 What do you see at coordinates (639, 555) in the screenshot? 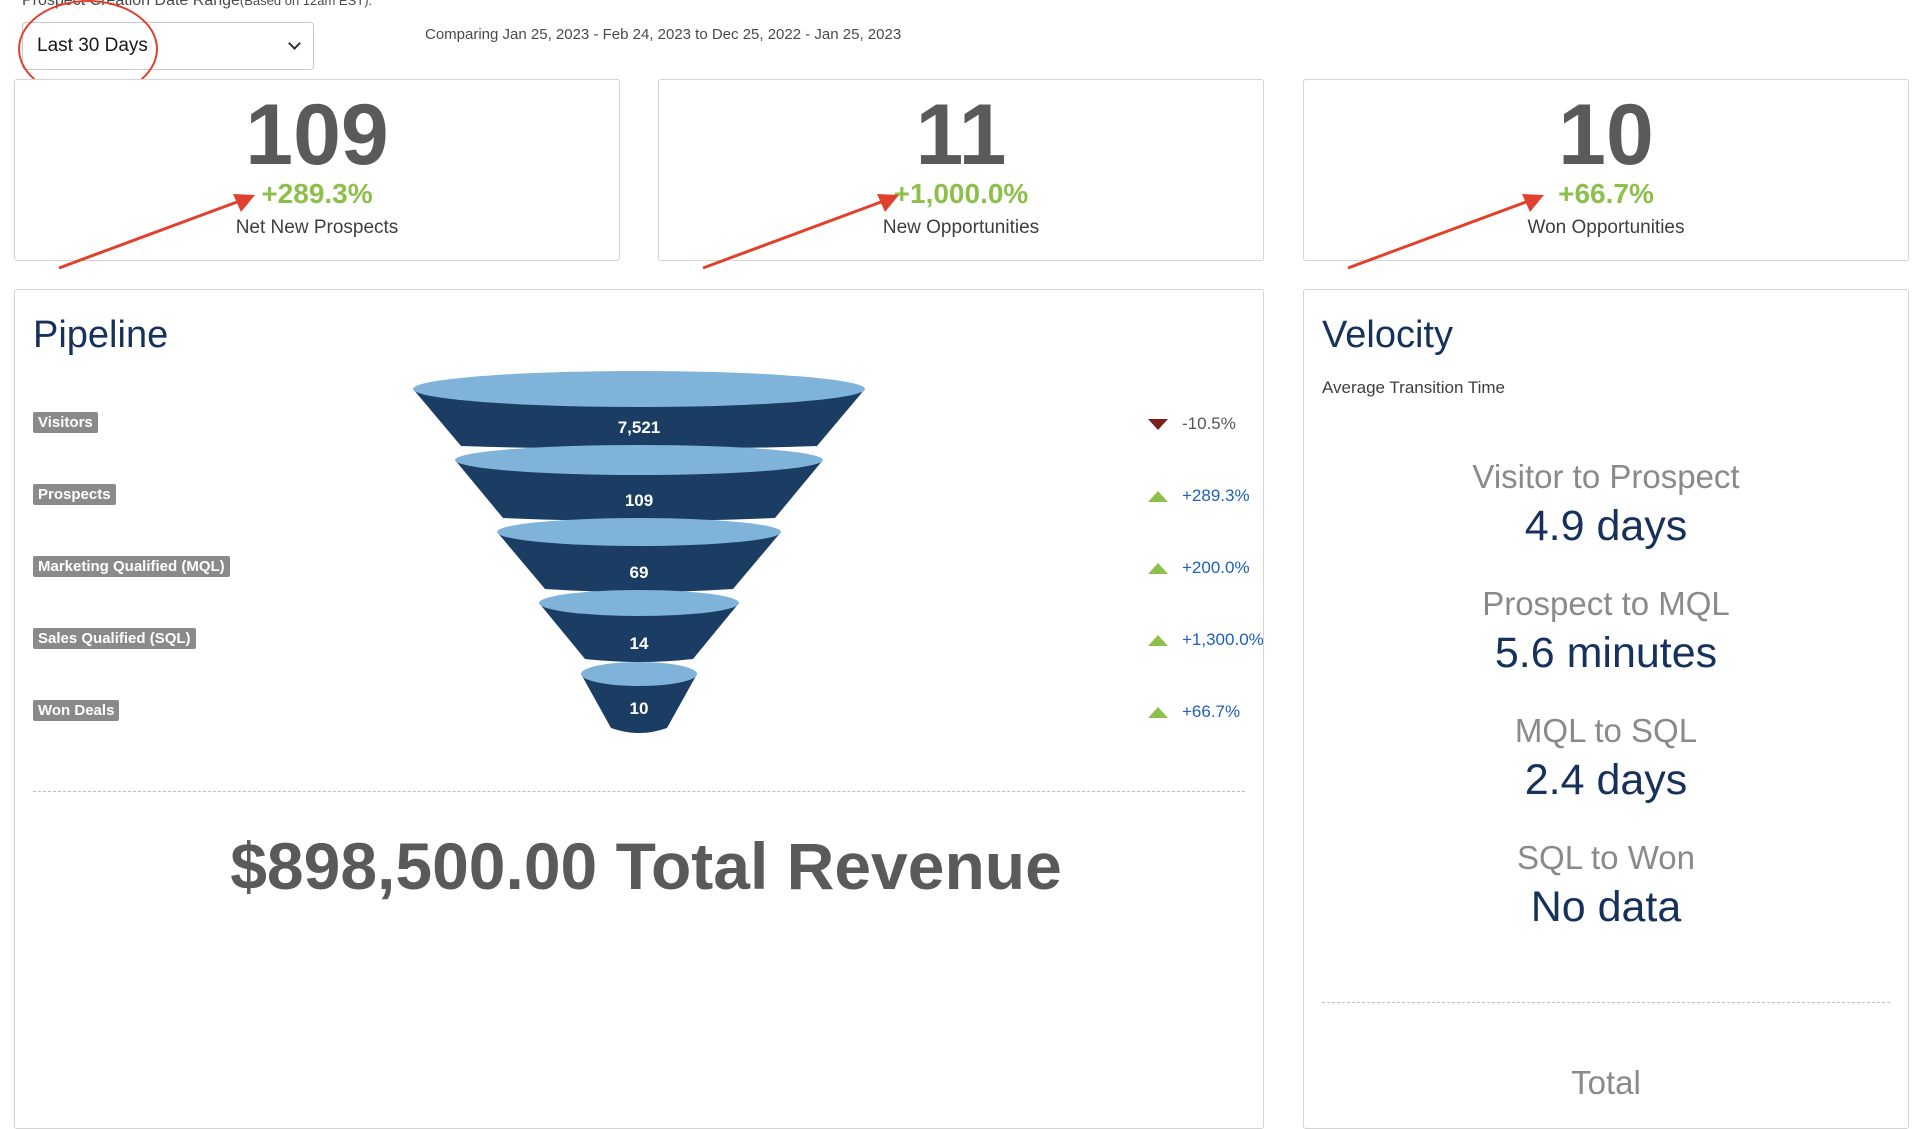
I see `funnel-segment-mql: 69` at bounding box center [639, 555].